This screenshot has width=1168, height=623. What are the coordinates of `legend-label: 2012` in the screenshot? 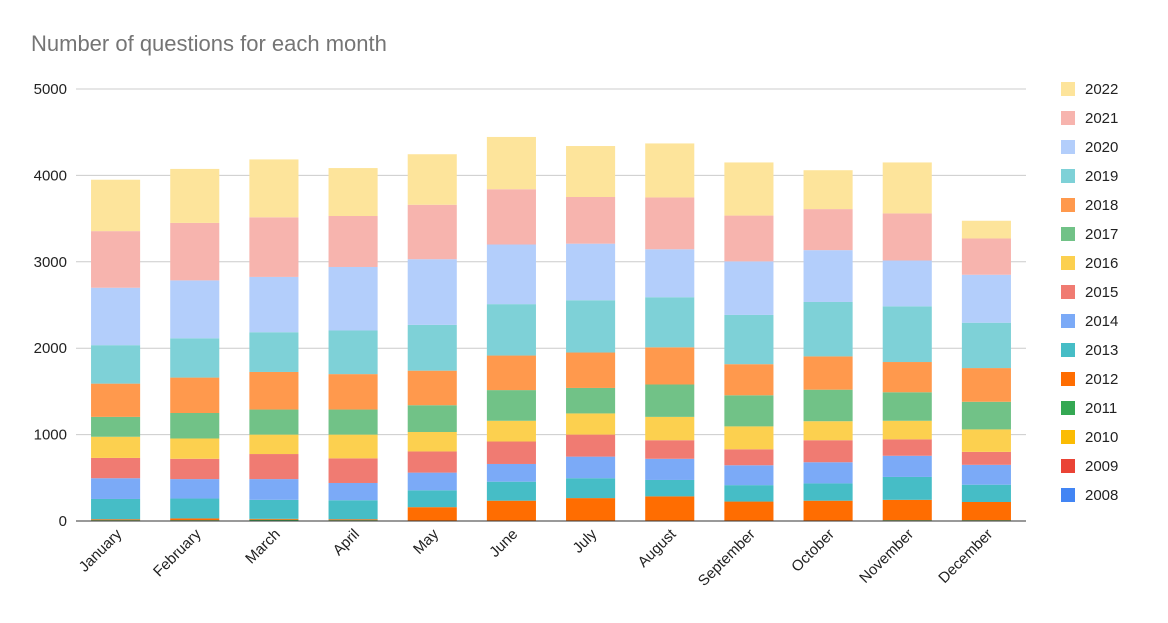 It's located at (1101, 379).